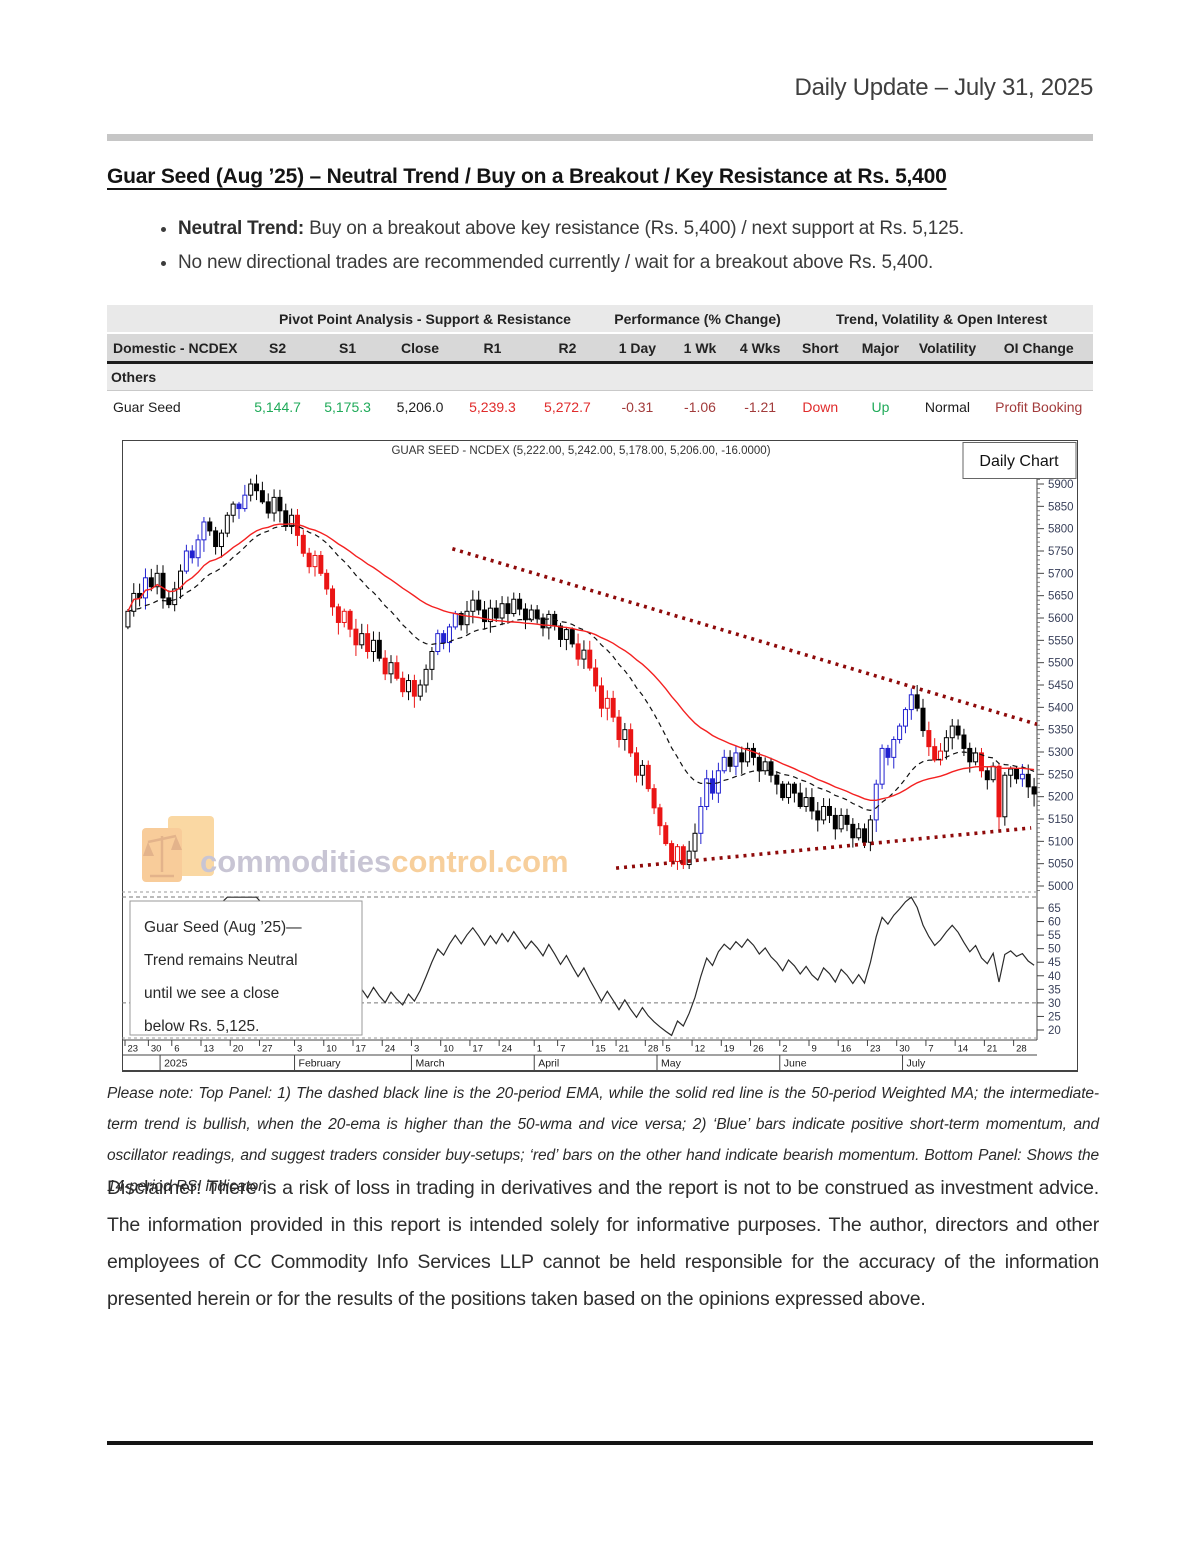 This screenshot has width=1200, height=1553. I want to click on svg-text: 5800, so click(1061, 530).